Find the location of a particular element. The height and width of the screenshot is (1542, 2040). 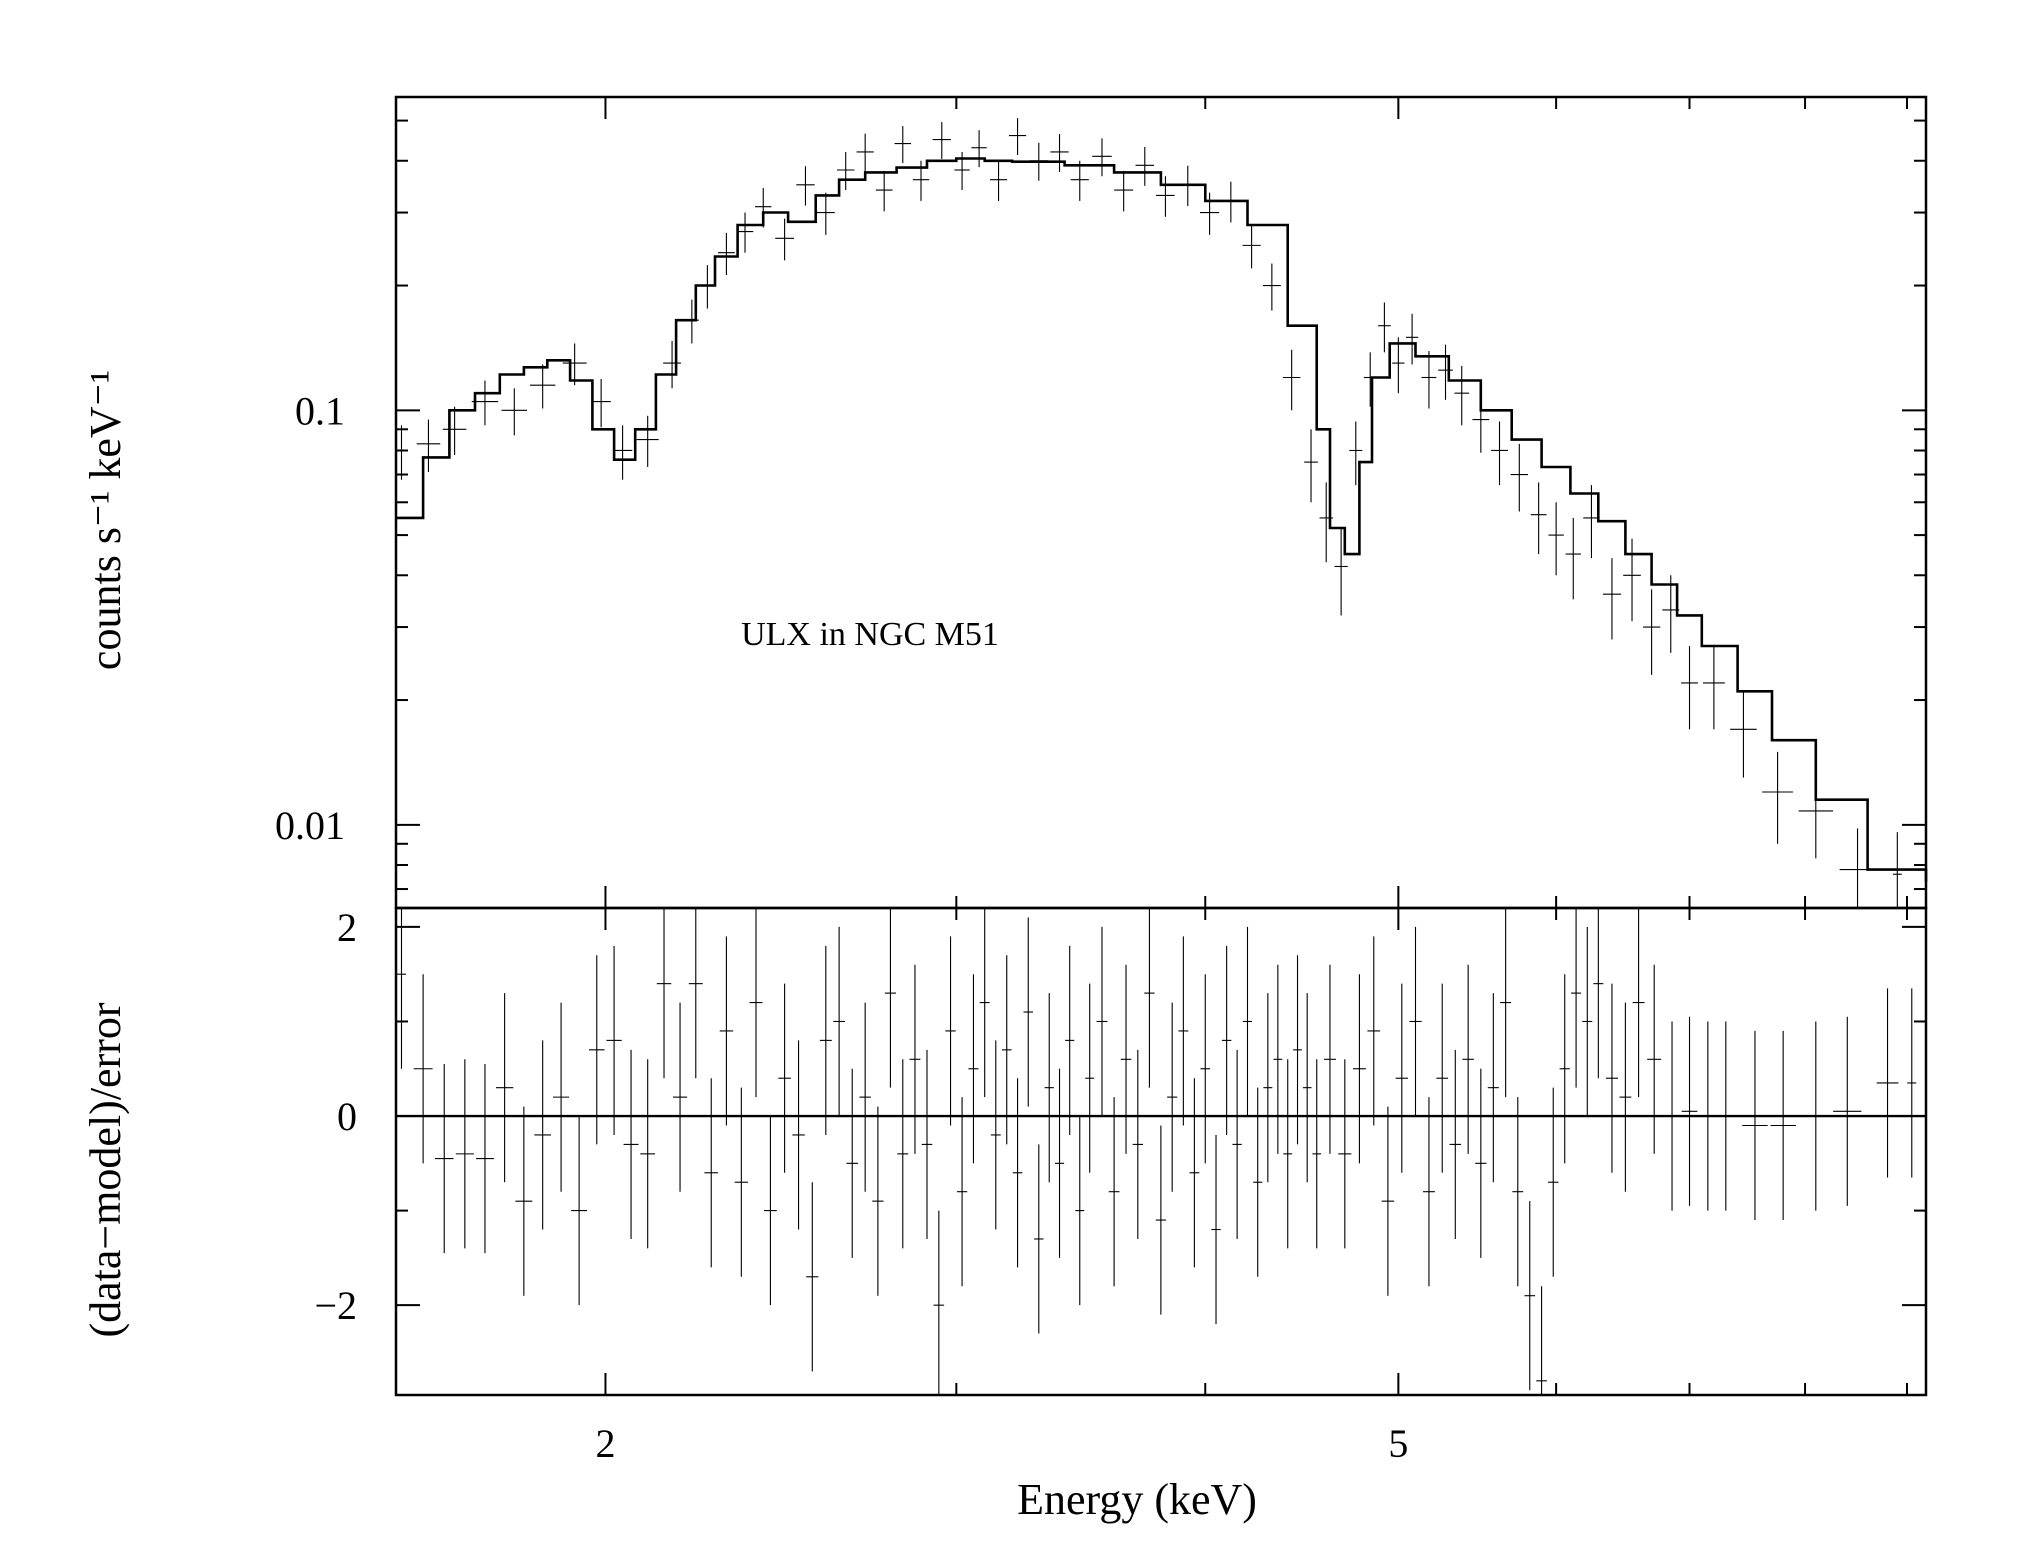

spectrum-y-tick-label: 0.01 is located at coordinates (310, 825).